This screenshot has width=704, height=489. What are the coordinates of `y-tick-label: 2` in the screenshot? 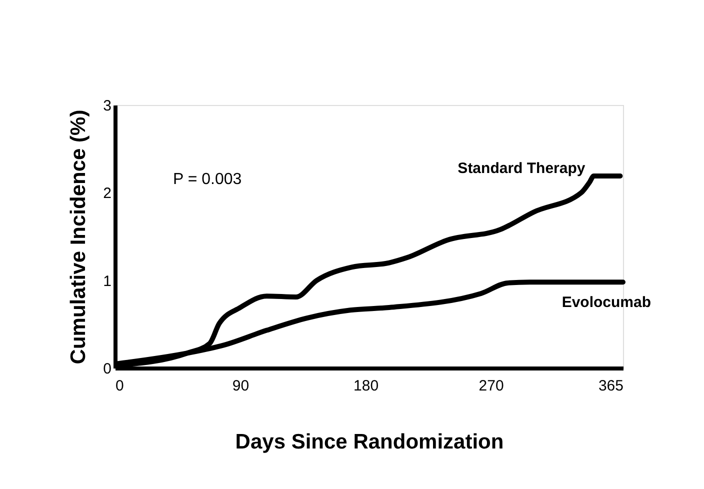 It's located at (107, 193).